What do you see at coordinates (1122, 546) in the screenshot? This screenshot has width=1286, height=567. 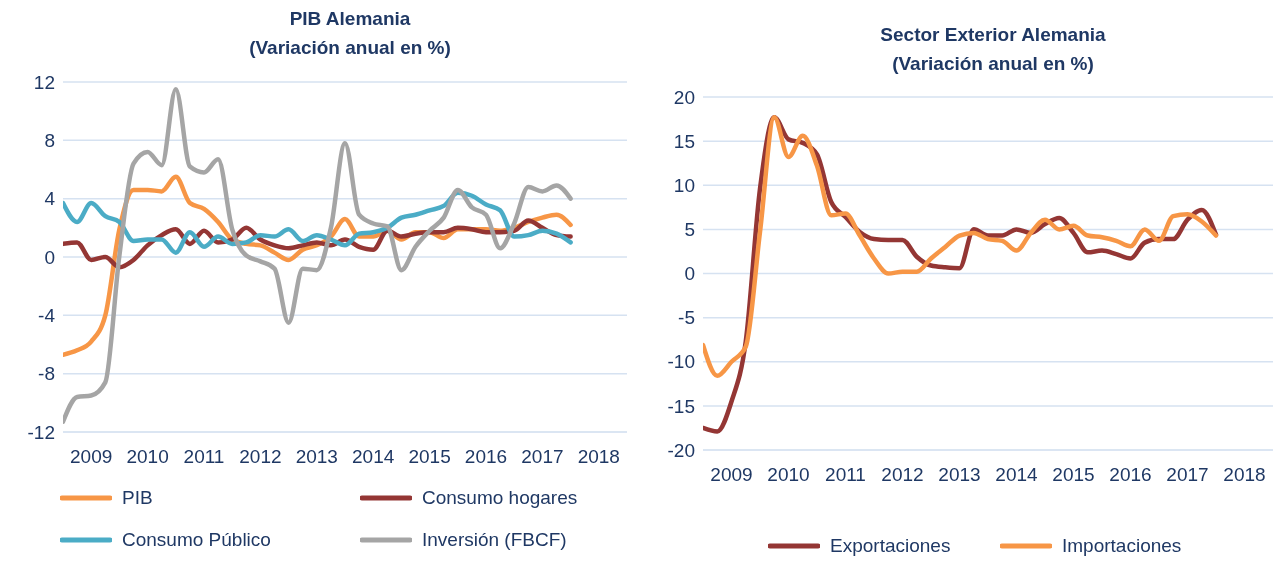 I see `legend-label: Importaciones` at bounding box center [1122, 546].